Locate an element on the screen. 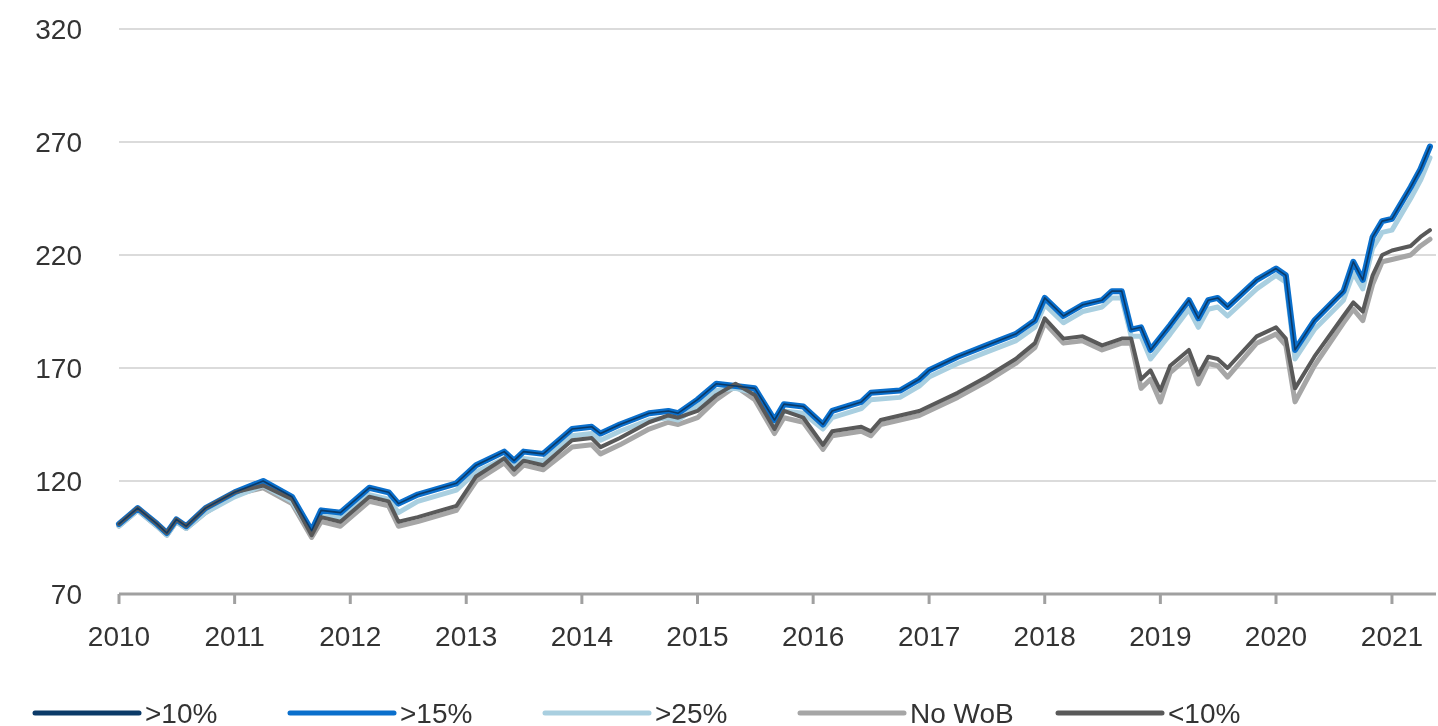 The width and height of the screenshot is (1438, 726). x-tick-label: 2011 is located at coordinates (234, 636).